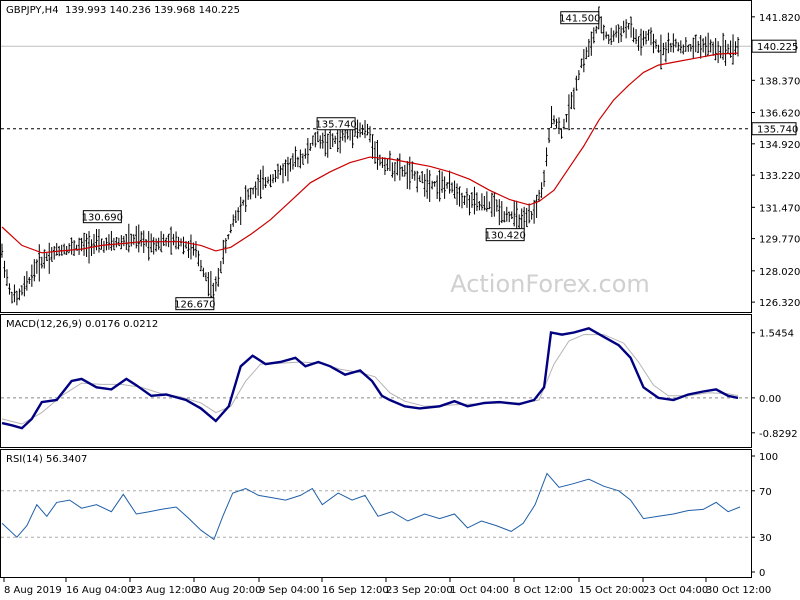 The width and height of the screenshot is (800, 600). What do you see at coordinates (762, 573) in the screenshot?
I see `y-tick-label: 0` at bounding box center [762, 573].